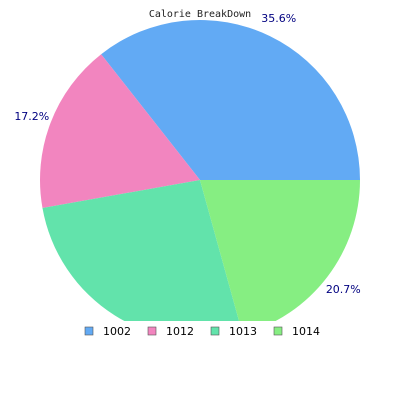 This screenshot has width=400, height=400. Describe the element at coordinates (343, 289) in the screenshot. I see `data-label-1014: 20.7%` at that location.